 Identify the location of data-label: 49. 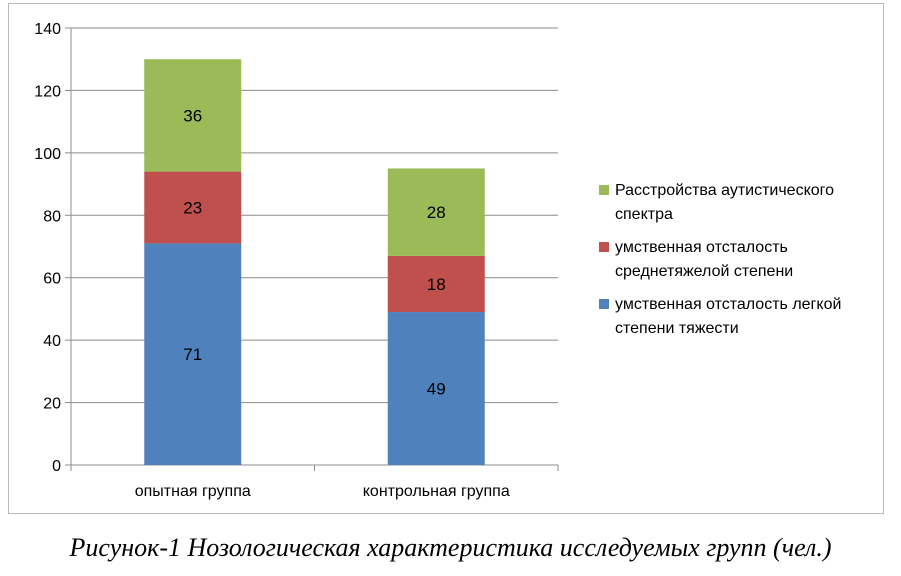
(436, 389).